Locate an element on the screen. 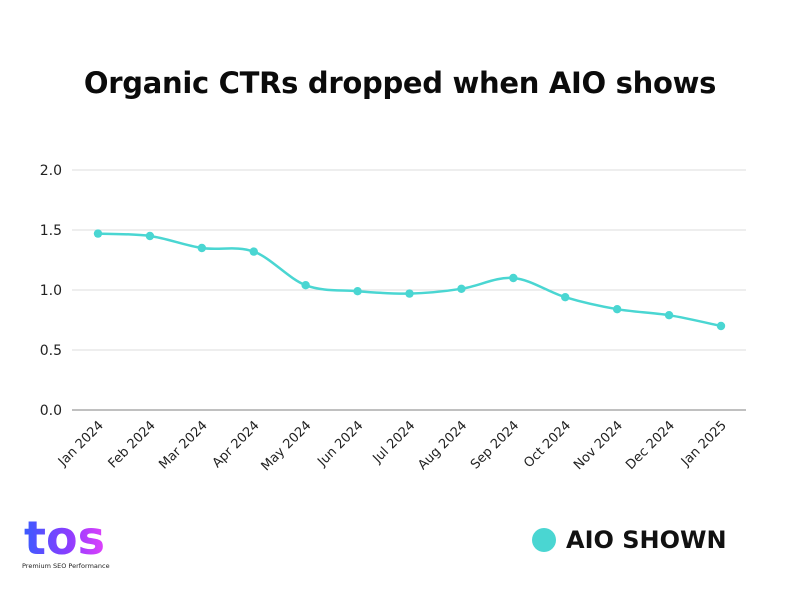 The height and width of the screenshot is (600, 800). tos-logo: tos Premium SEO Performance is located at coordinates (82, 542).